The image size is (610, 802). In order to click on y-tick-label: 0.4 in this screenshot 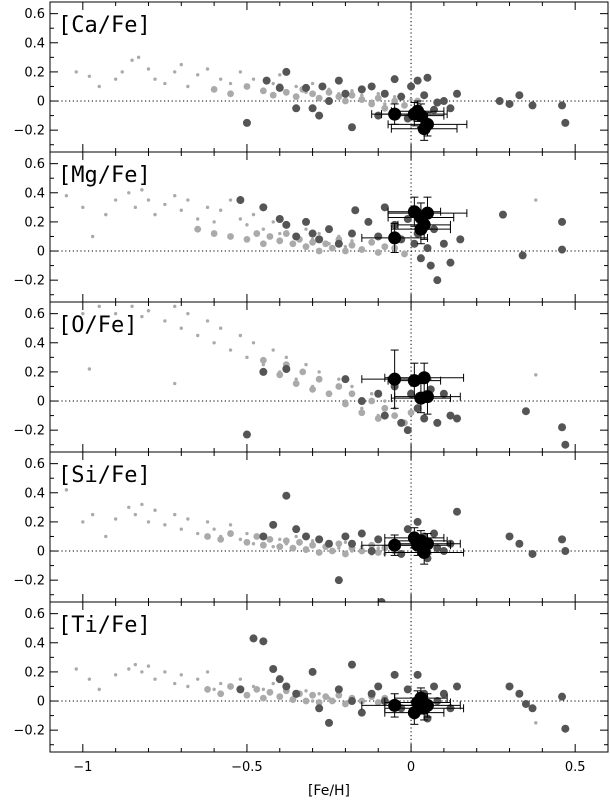, I will do `click(34, 43)`.